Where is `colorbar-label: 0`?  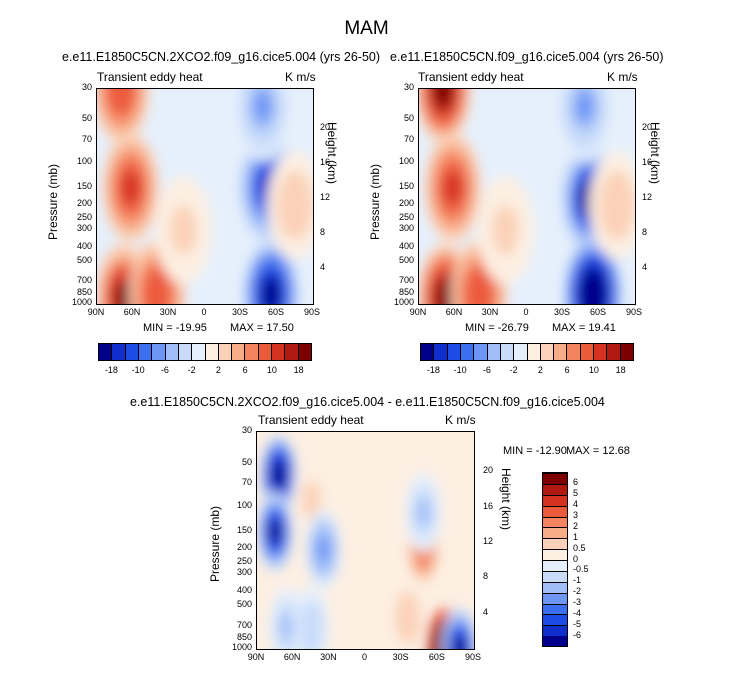
colorbar-label: 0 is located at coordinates (576, 558).